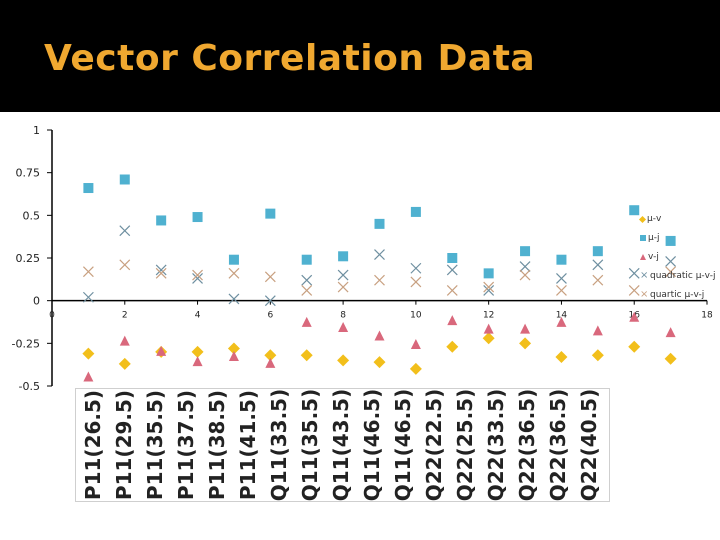  Describe the element at coordinates (29, 386) in the screenshot. I see `y-tick-label: -0.5` at that location.